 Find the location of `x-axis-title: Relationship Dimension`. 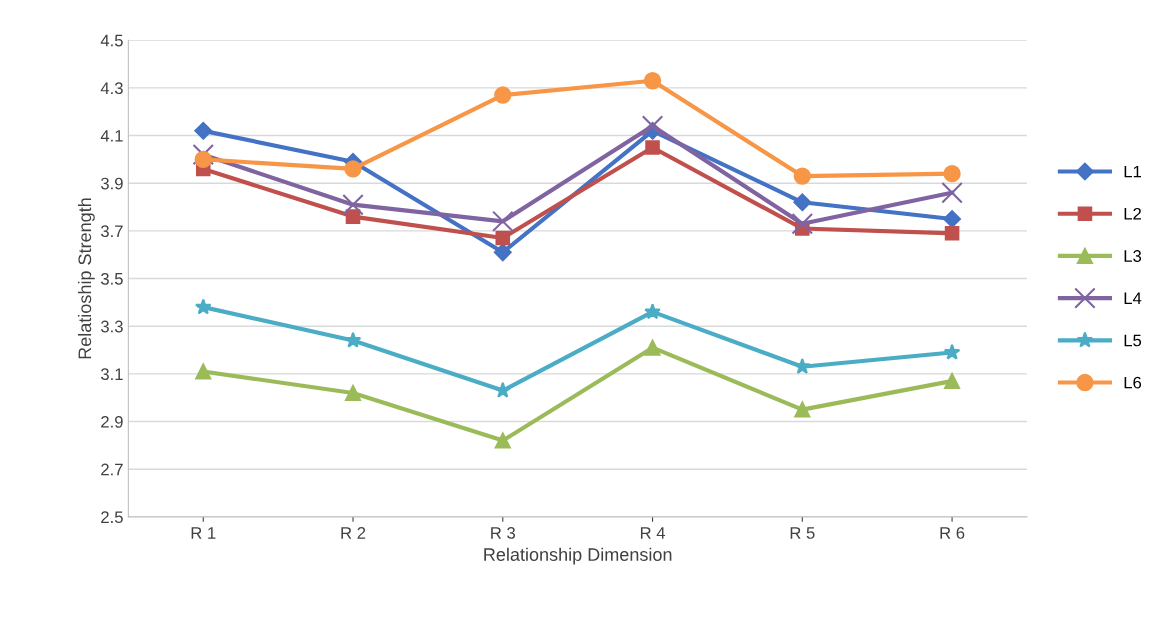

x-axis-title: Relationship Dimension is located at coordinates (578, 556).